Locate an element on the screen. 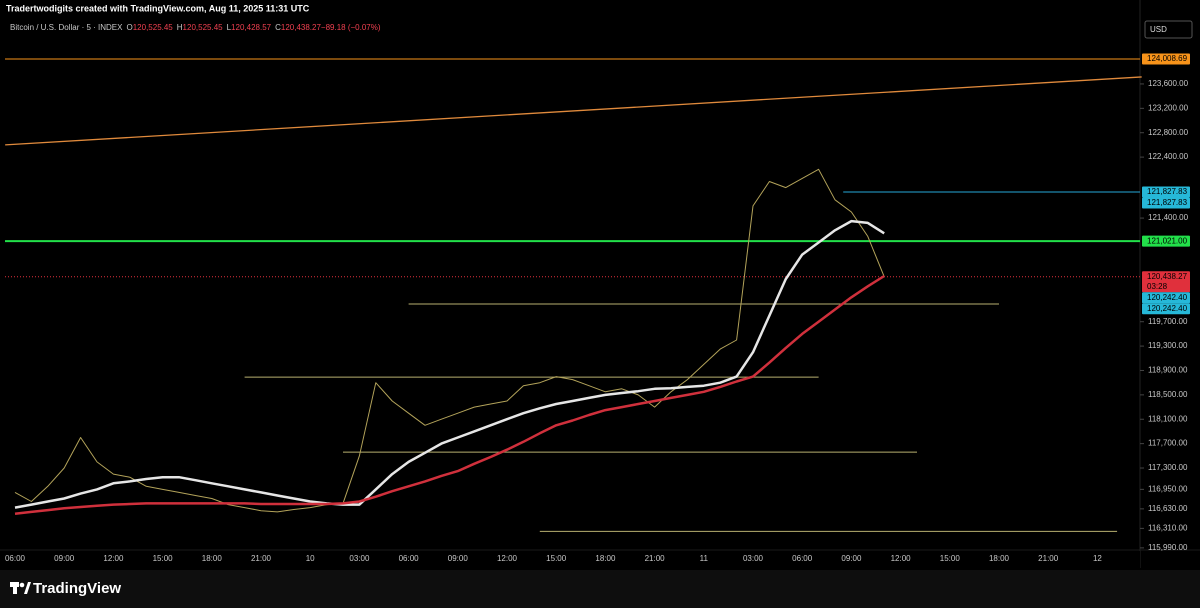 The height and width of the screenshot is (608, 1200). currency-button is located at coordinates (1168, 29).